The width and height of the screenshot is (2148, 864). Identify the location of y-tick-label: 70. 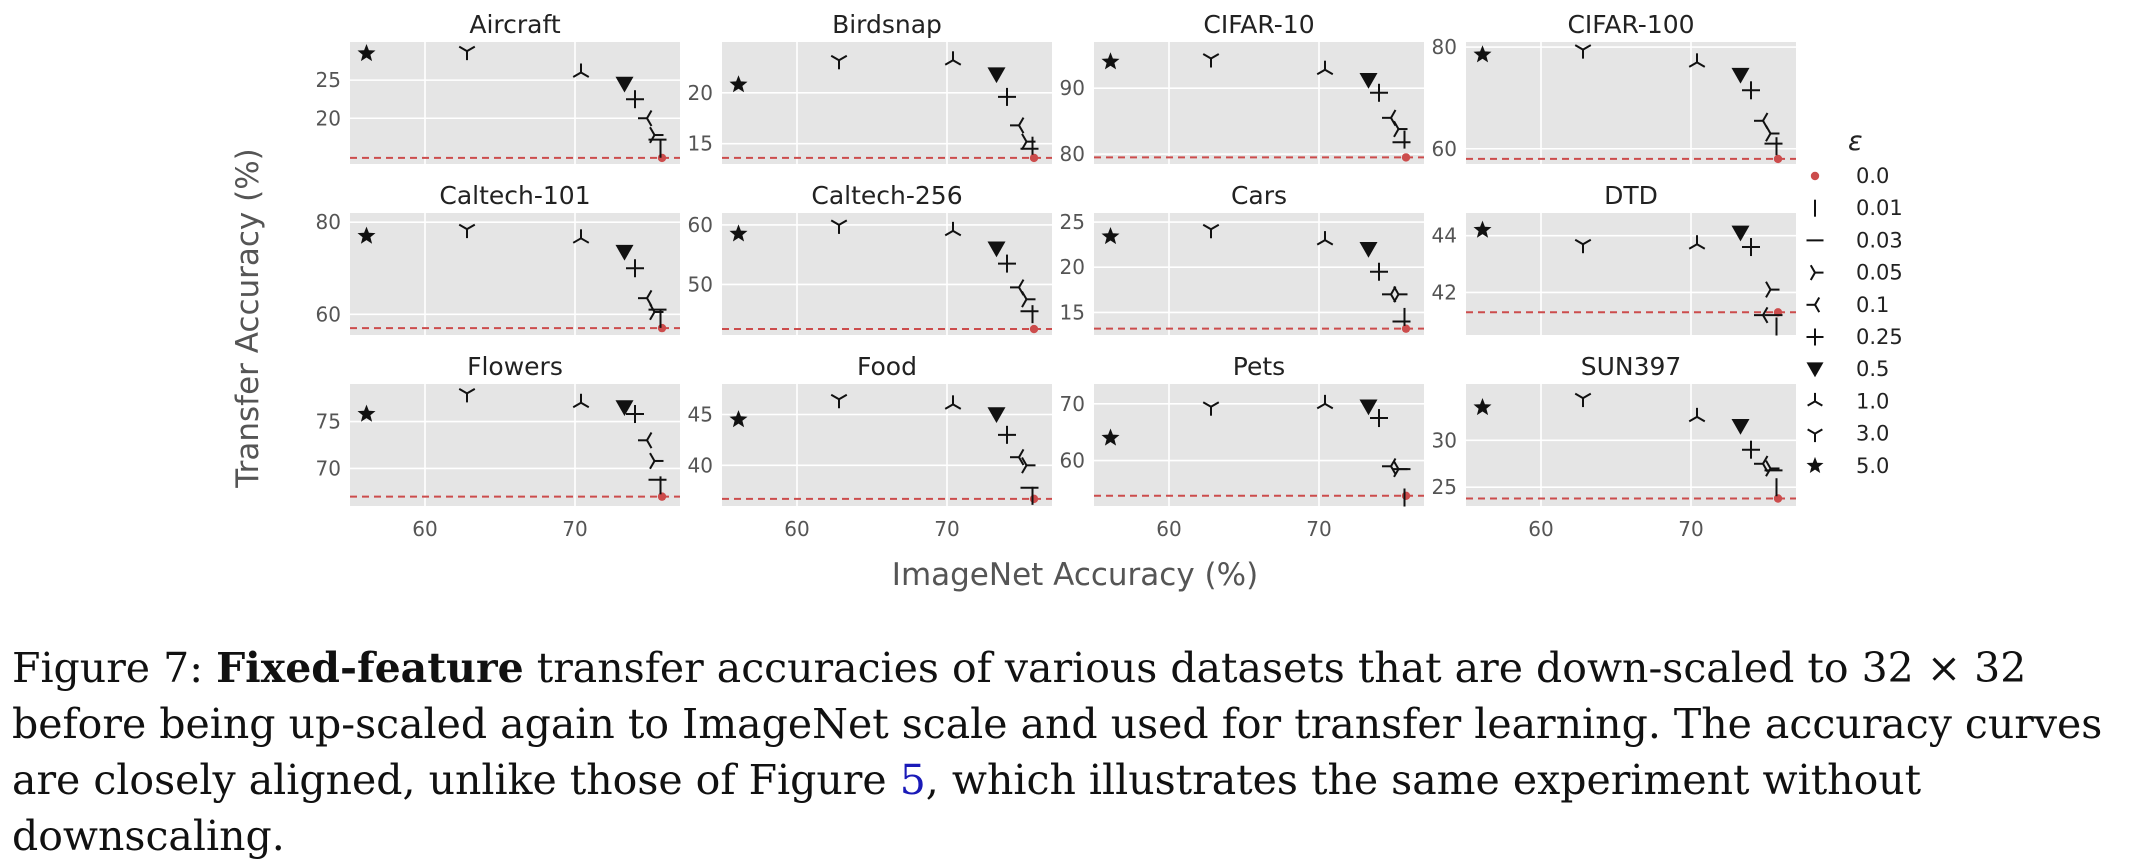
(1072, 404).